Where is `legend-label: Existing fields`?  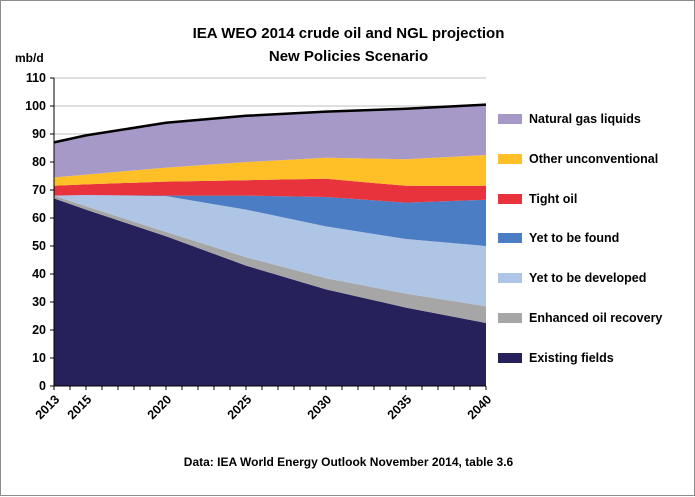
legend-label: Existing fields is located at coordinates (571, 357).